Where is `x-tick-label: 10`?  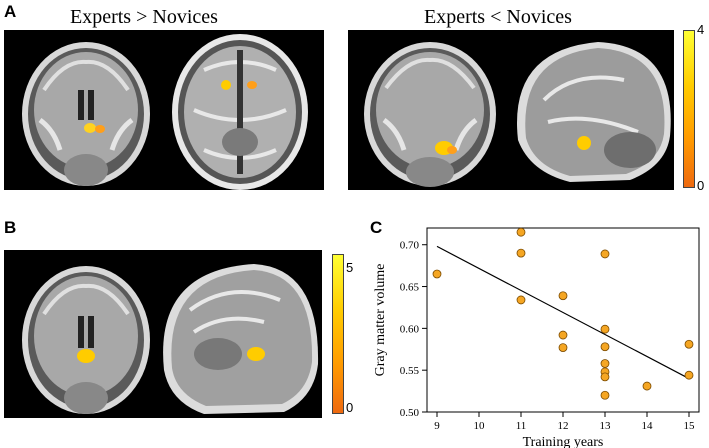
x-tick-label: 10 is located at coordinates (480, 426).